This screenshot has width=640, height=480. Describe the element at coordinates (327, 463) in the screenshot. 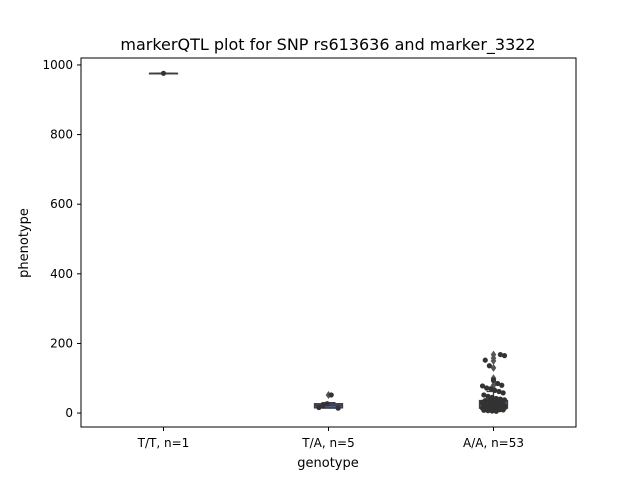

I see `x-axis-label: genotype` at that location.